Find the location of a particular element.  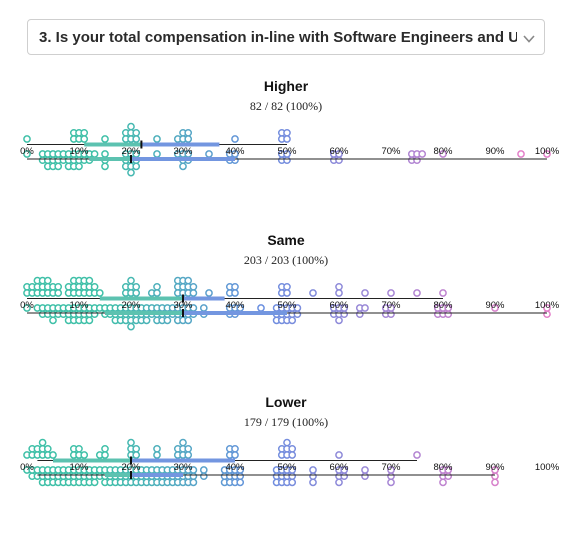

group-title: Same is located at coordinates (286, 240).